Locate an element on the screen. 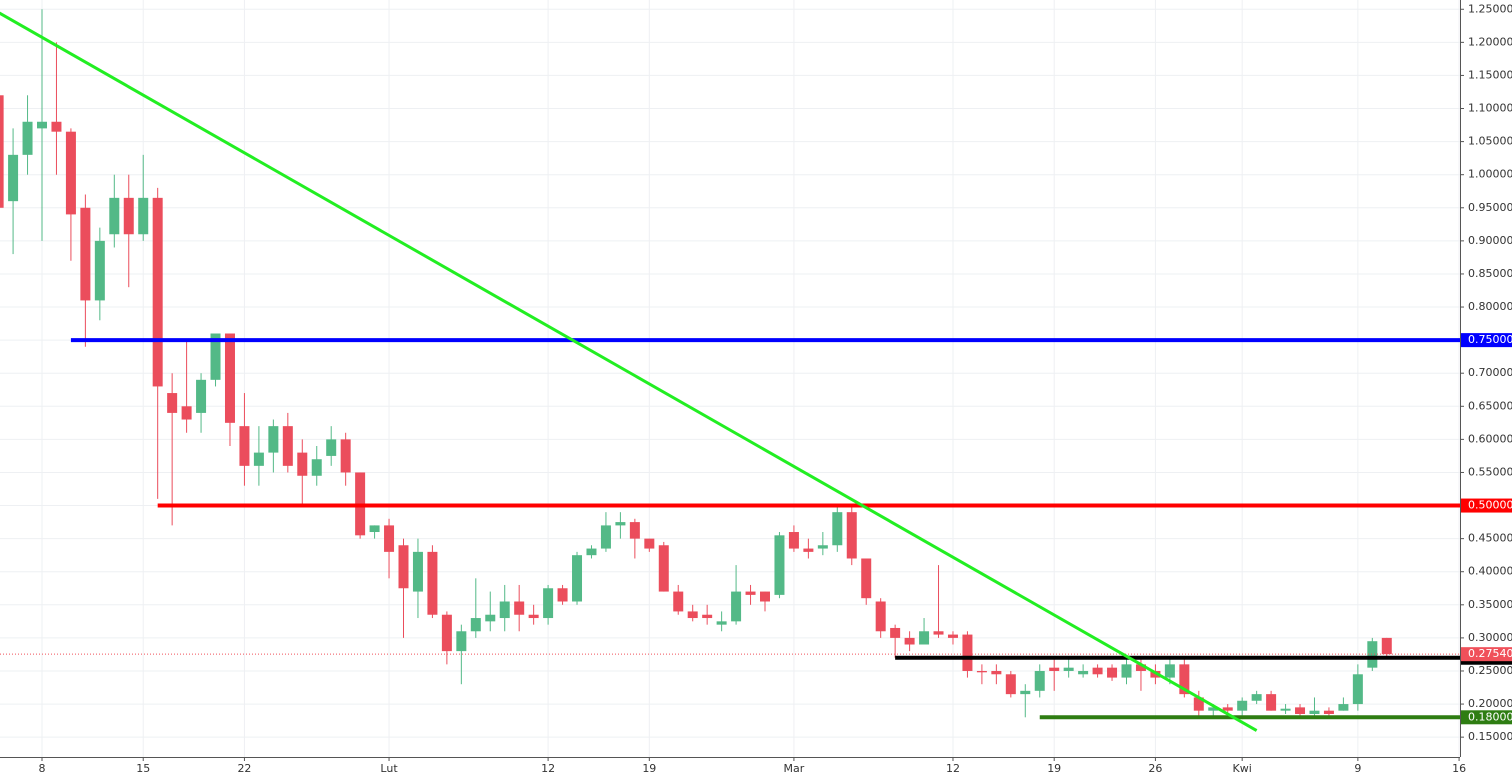  y-tick-label: 1.15000 is located at coordinates (1490, 74).